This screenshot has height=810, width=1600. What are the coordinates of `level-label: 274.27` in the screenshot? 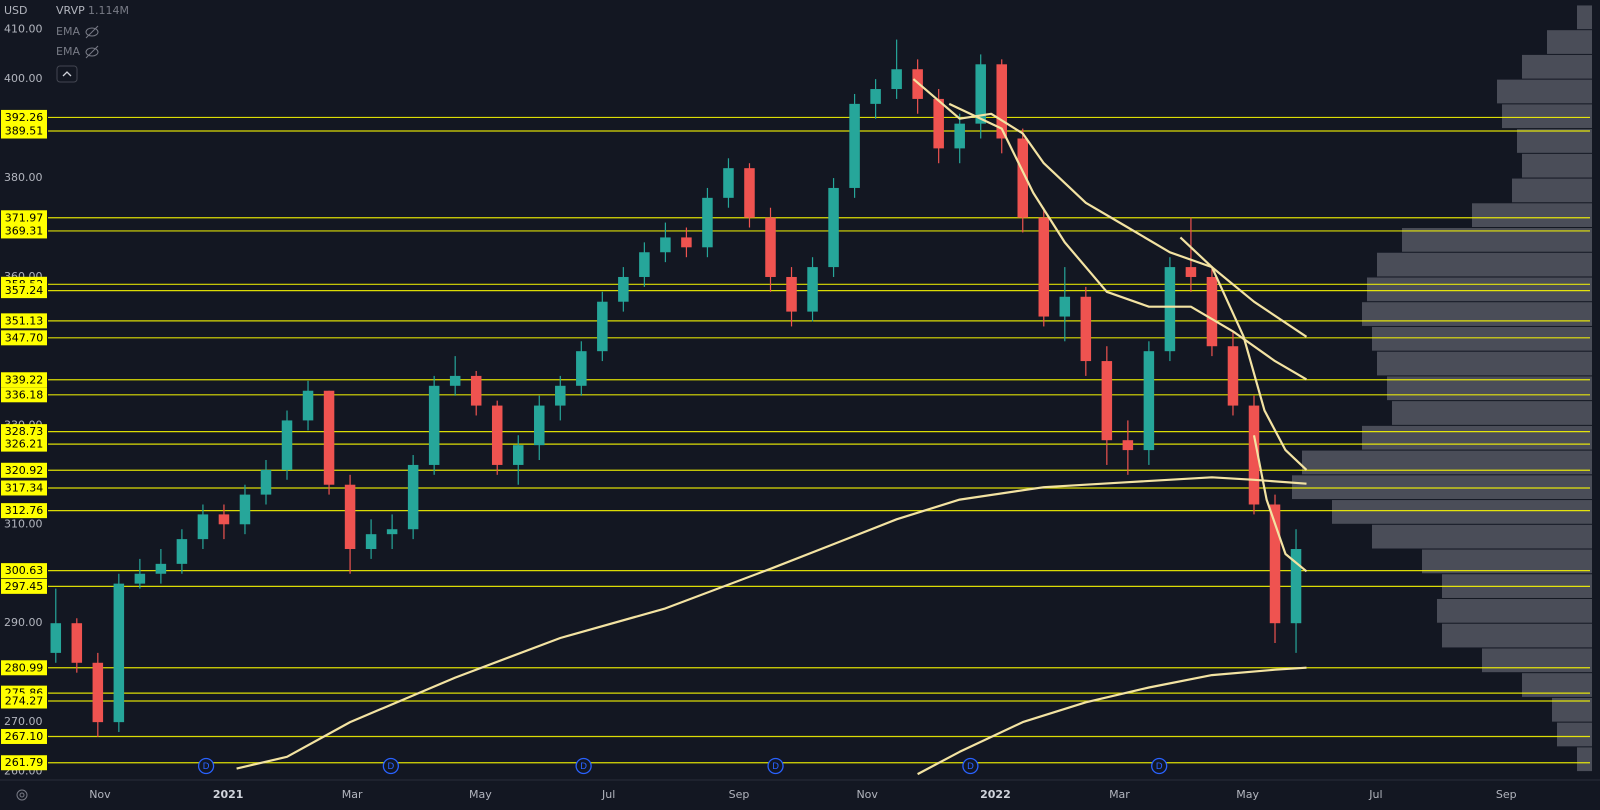 It's located at (24, 701).